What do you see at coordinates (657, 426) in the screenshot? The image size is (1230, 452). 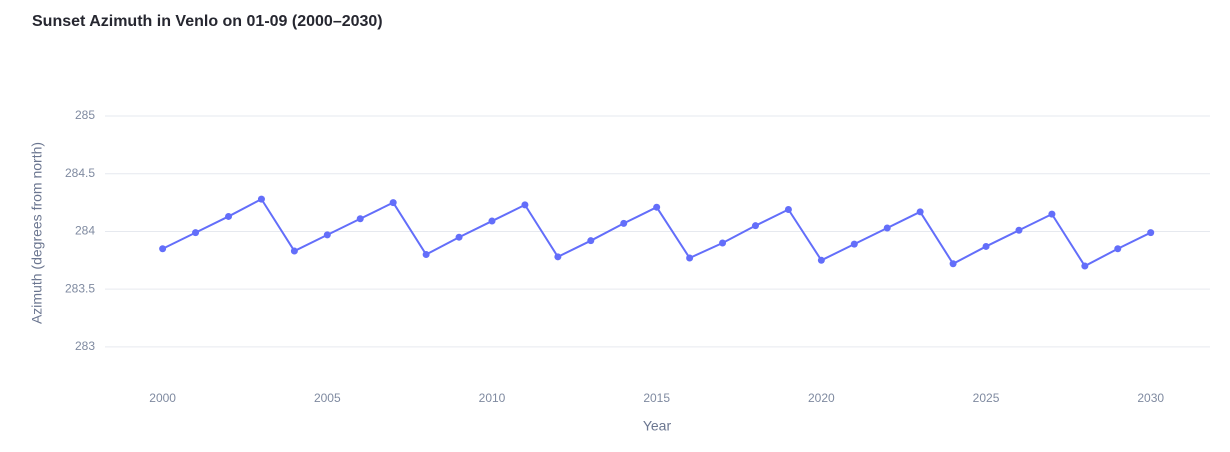 I see `x-axis-title: Year` at bounding box center [657, 426].